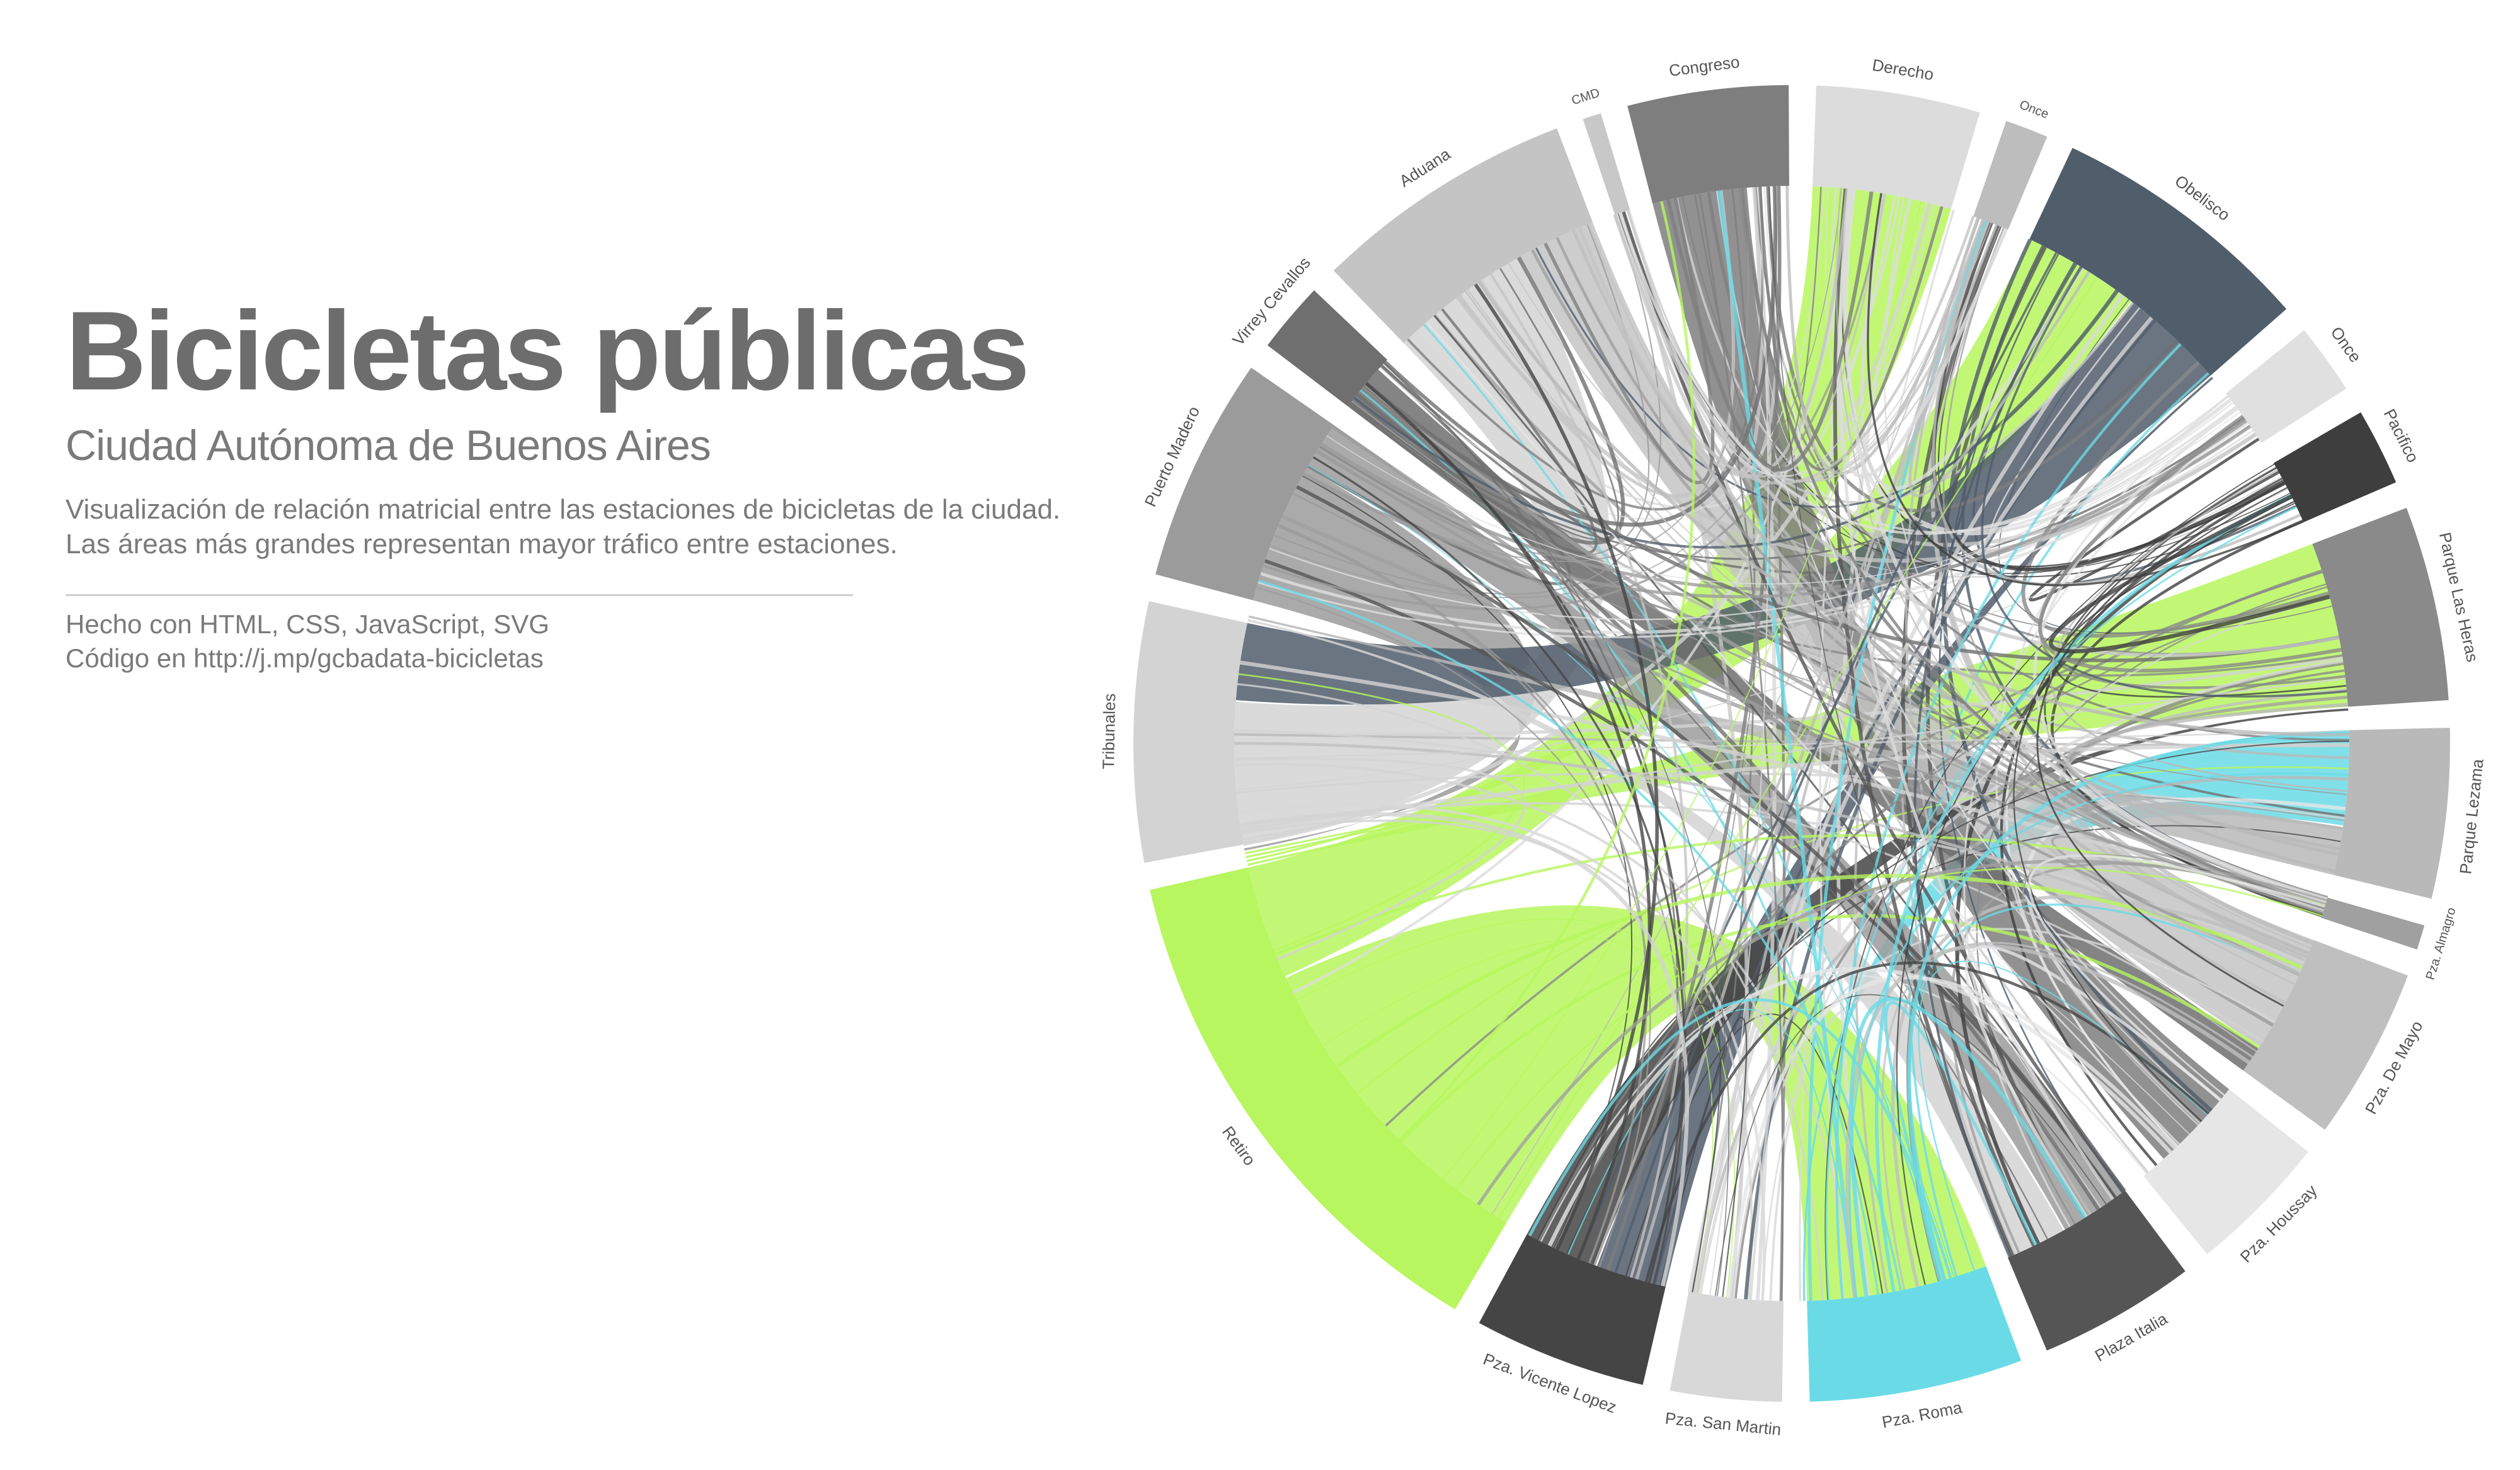 This screenshot has width=2520, height=1470. Describe the element at coordinates (1704, 66) in the screenshot. I see `station-label: Congreso` at that location.